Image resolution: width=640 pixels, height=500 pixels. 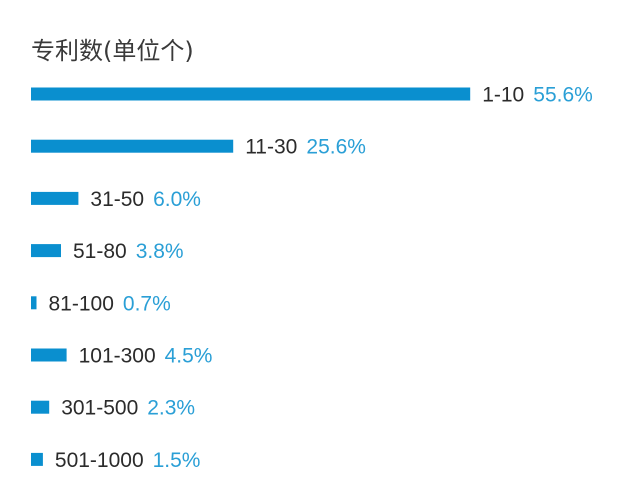 What do you see at coordinates (171, 408) in the screenshot?
I see `value-label: 2.3%` at bounding box center [171, 408].